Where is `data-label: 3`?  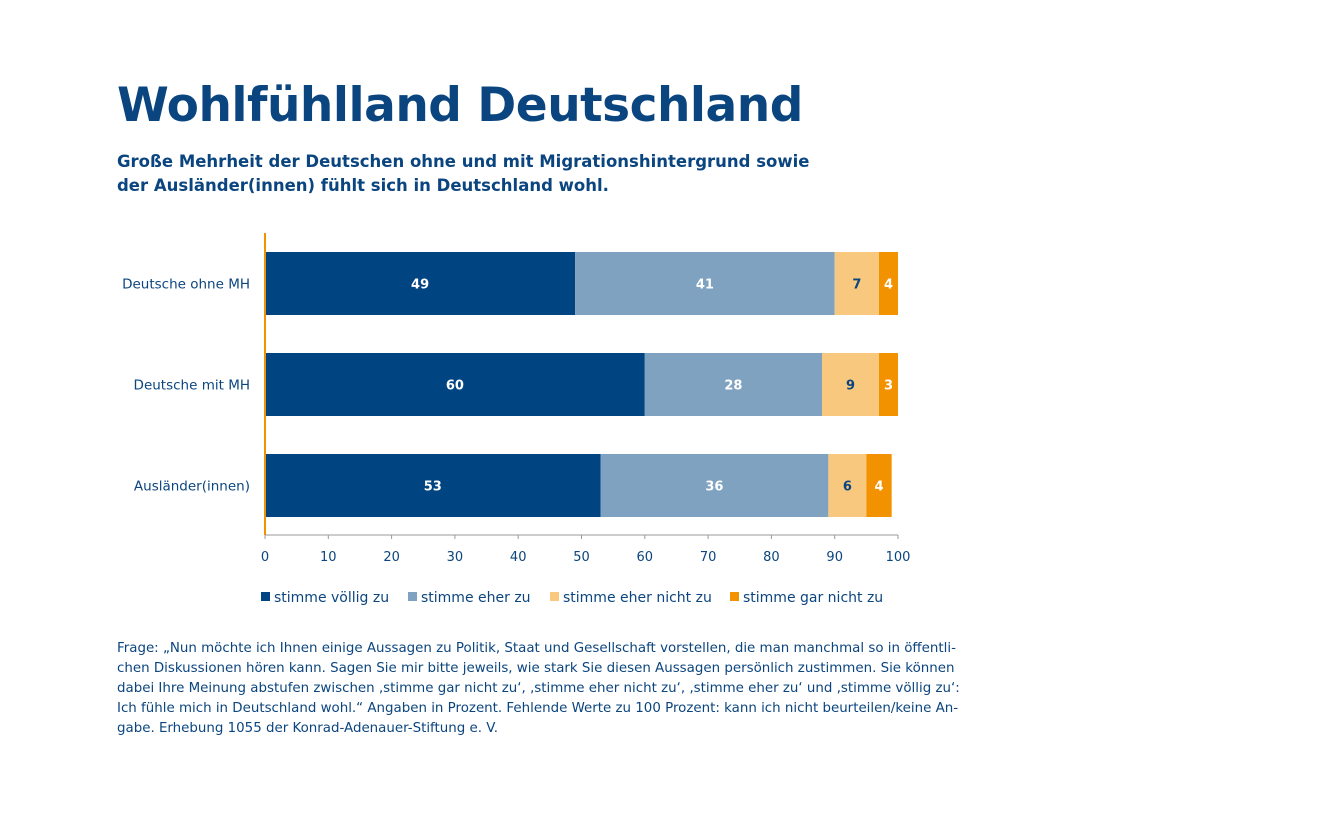 data-label: 3 is located at coordinates (888, 386).